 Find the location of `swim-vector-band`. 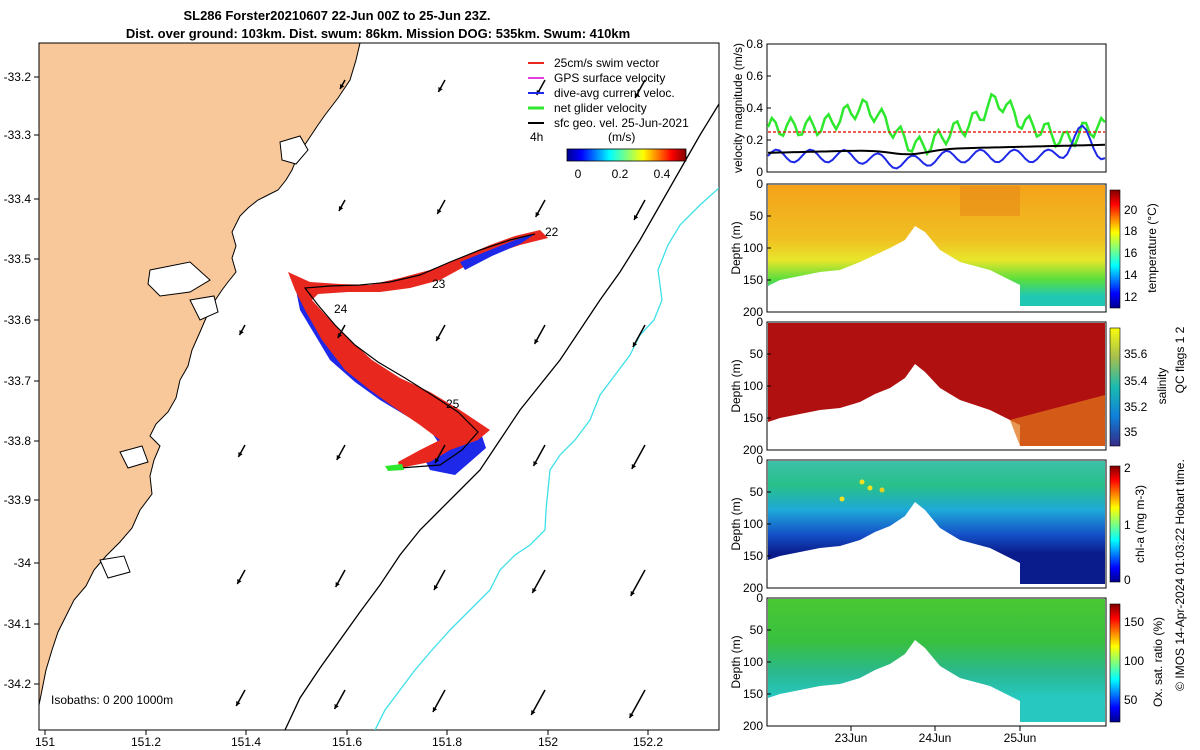

swim-vector-band is located at coordinates (418, 349).